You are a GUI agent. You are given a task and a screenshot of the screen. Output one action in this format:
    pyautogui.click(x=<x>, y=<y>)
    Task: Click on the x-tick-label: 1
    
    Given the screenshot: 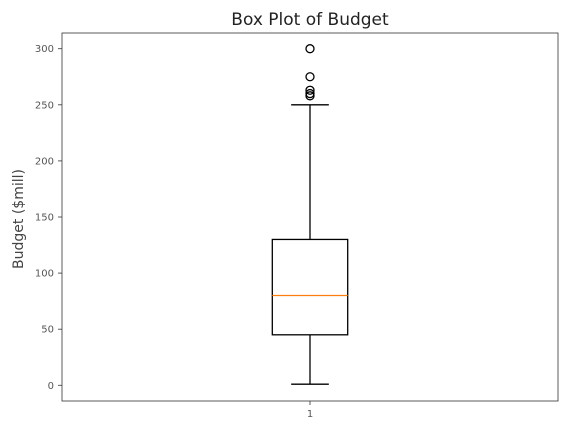 What is the action you would take?
    pyautogui.click(x=310, y=414)
    